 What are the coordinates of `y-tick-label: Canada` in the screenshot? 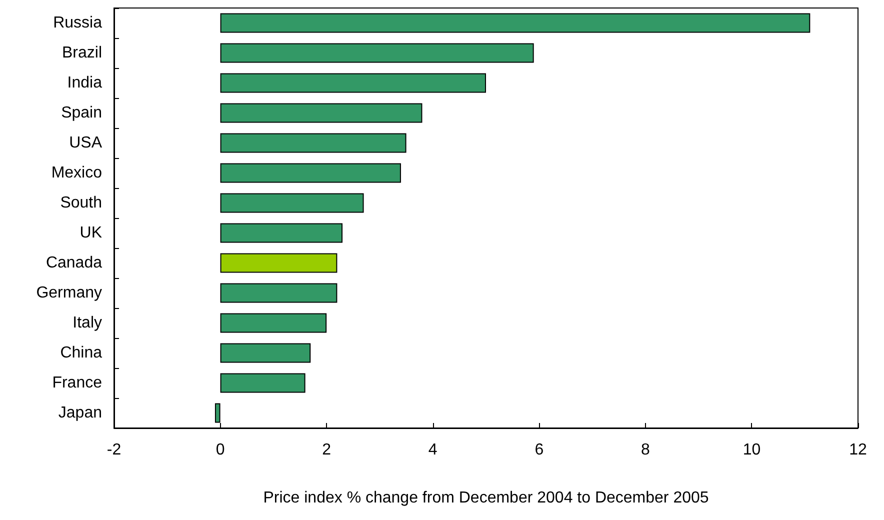 It's located at (74, 263).